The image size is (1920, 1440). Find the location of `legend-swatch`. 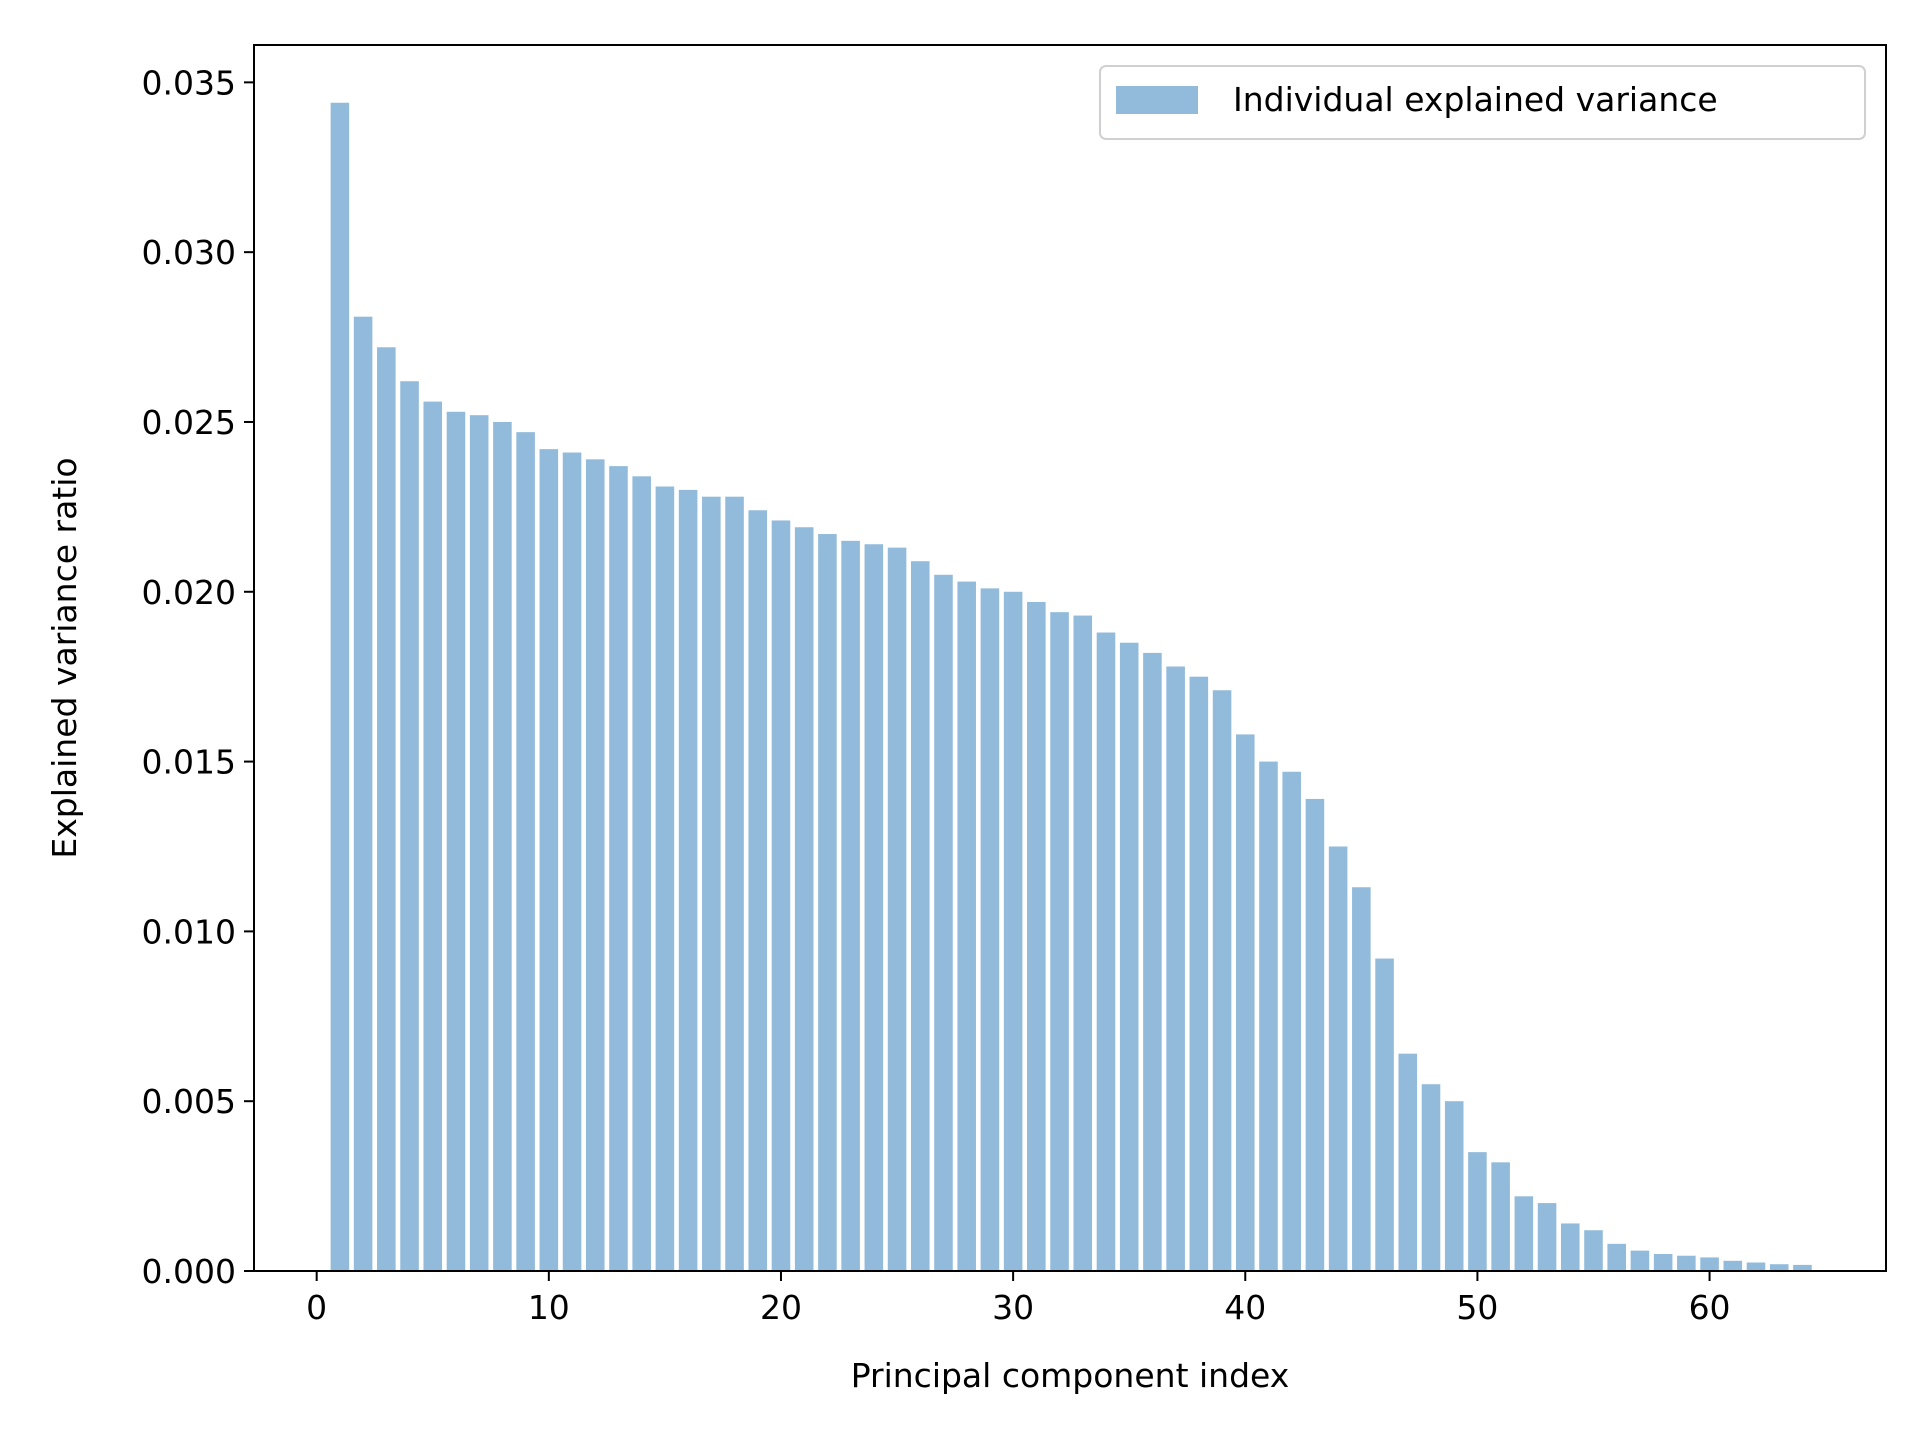

legend-swatch is located at coordinates (1157, 100).